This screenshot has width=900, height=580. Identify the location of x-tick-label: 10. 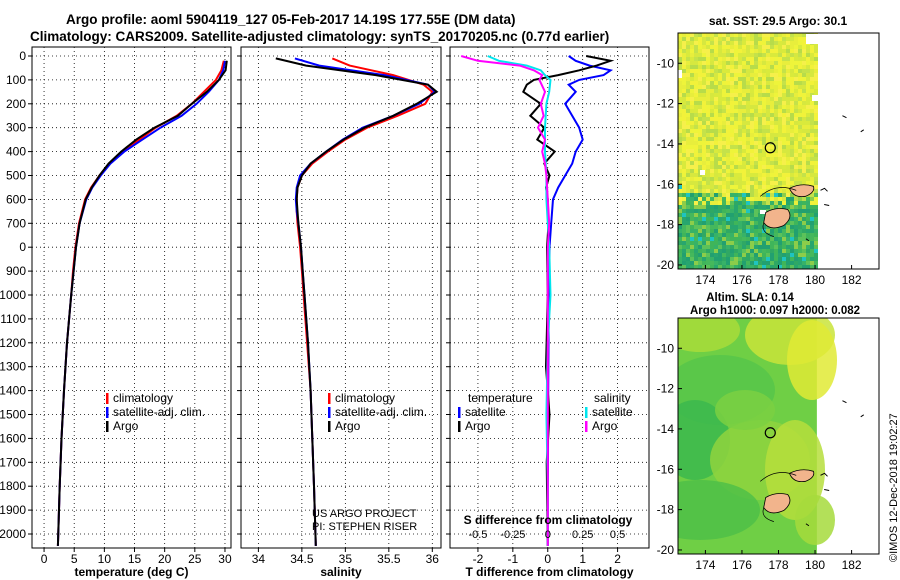
(105, 559).